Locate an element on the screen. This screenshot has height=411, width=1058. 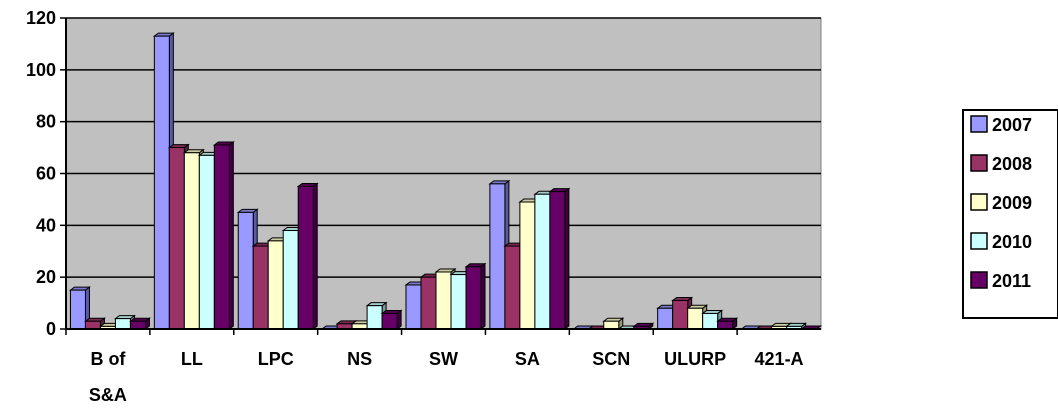
x-category-label: LPC is located at coordinates (276, 359).